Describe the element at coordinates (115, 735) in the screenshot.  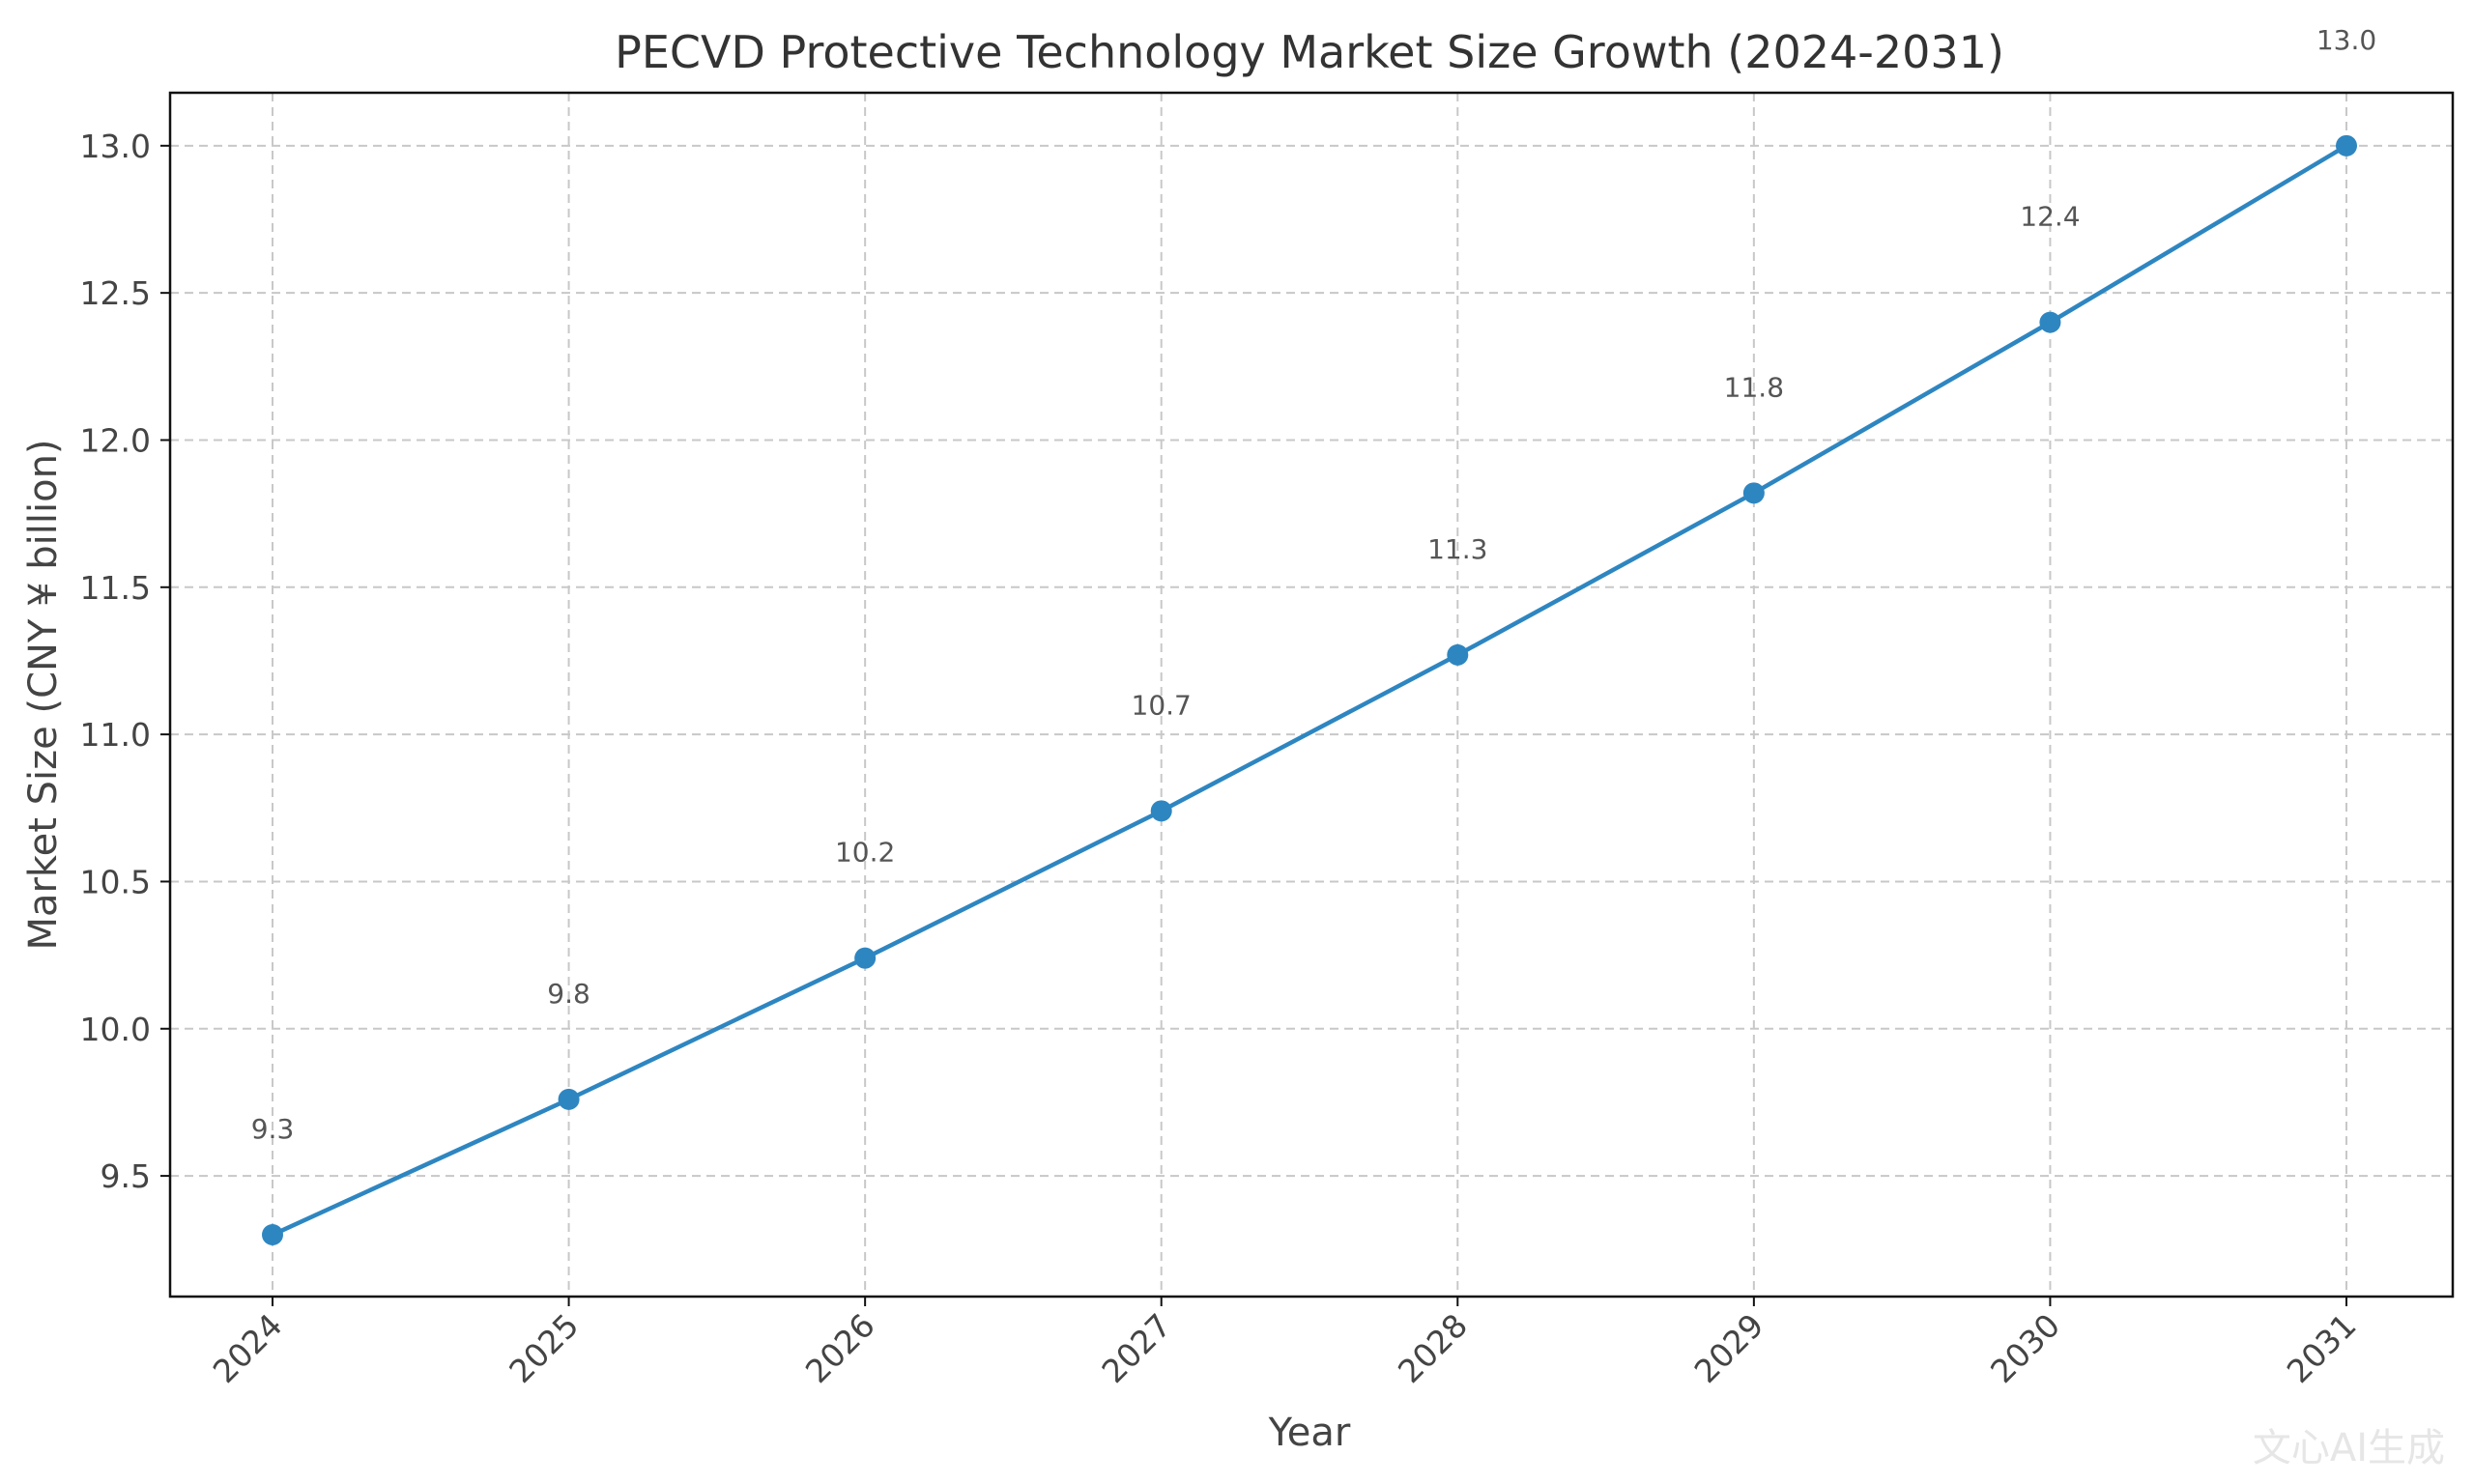
I see `y-tick-label: 11.0` at that location.